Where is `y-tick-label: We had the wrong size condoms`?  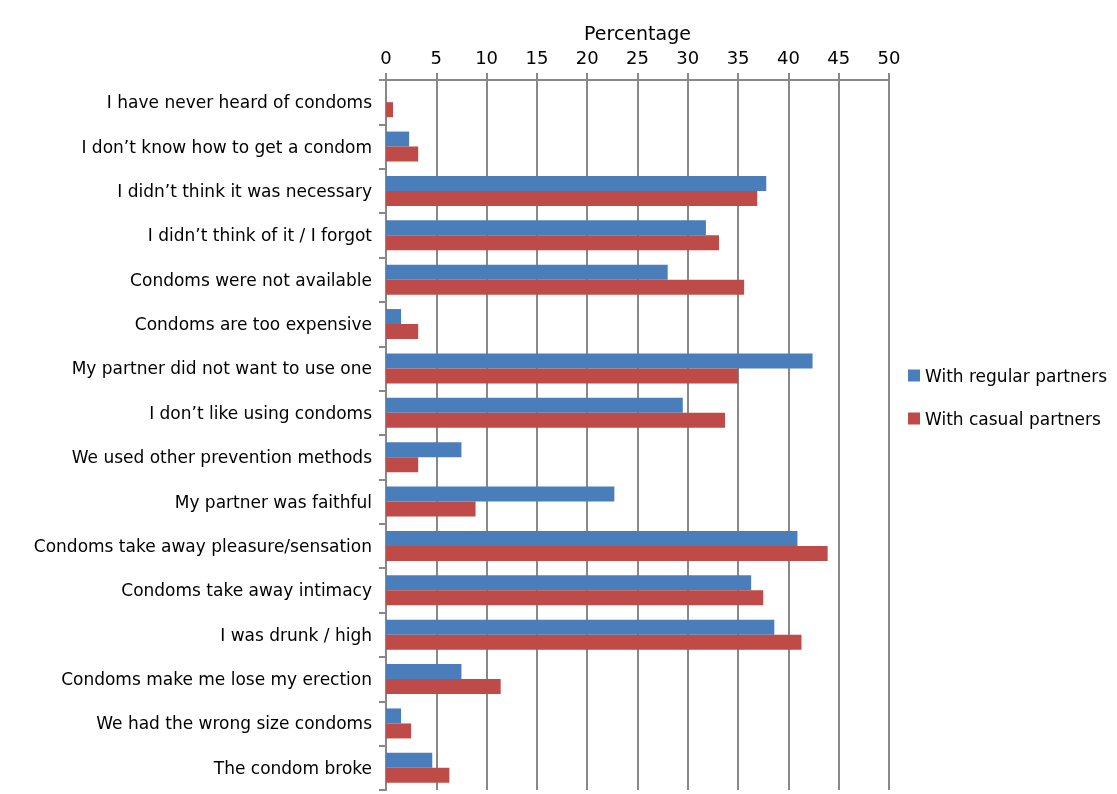 y-tick-label: We had the wrong size condoms is located at coordinates (234, 723).